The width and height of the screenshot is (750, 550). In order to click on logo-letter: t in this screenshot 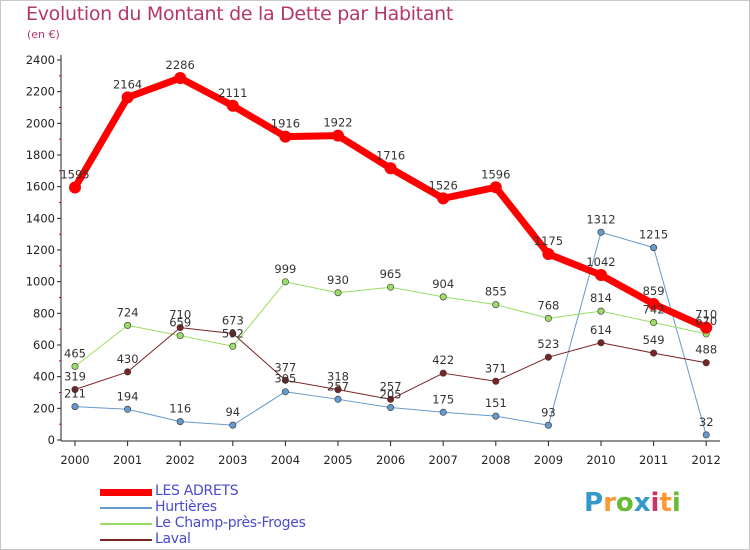, I will do `click(665, 503)`.